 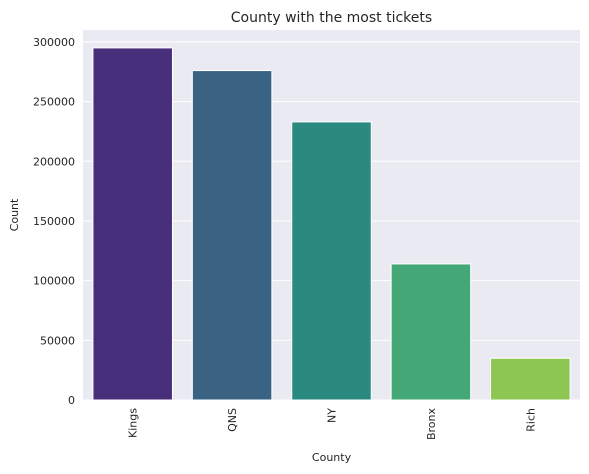 What do you see at coordinates (71, 400) in the screenshot?
I see `y-tick-label: 0` at bounding box center [71, 400].